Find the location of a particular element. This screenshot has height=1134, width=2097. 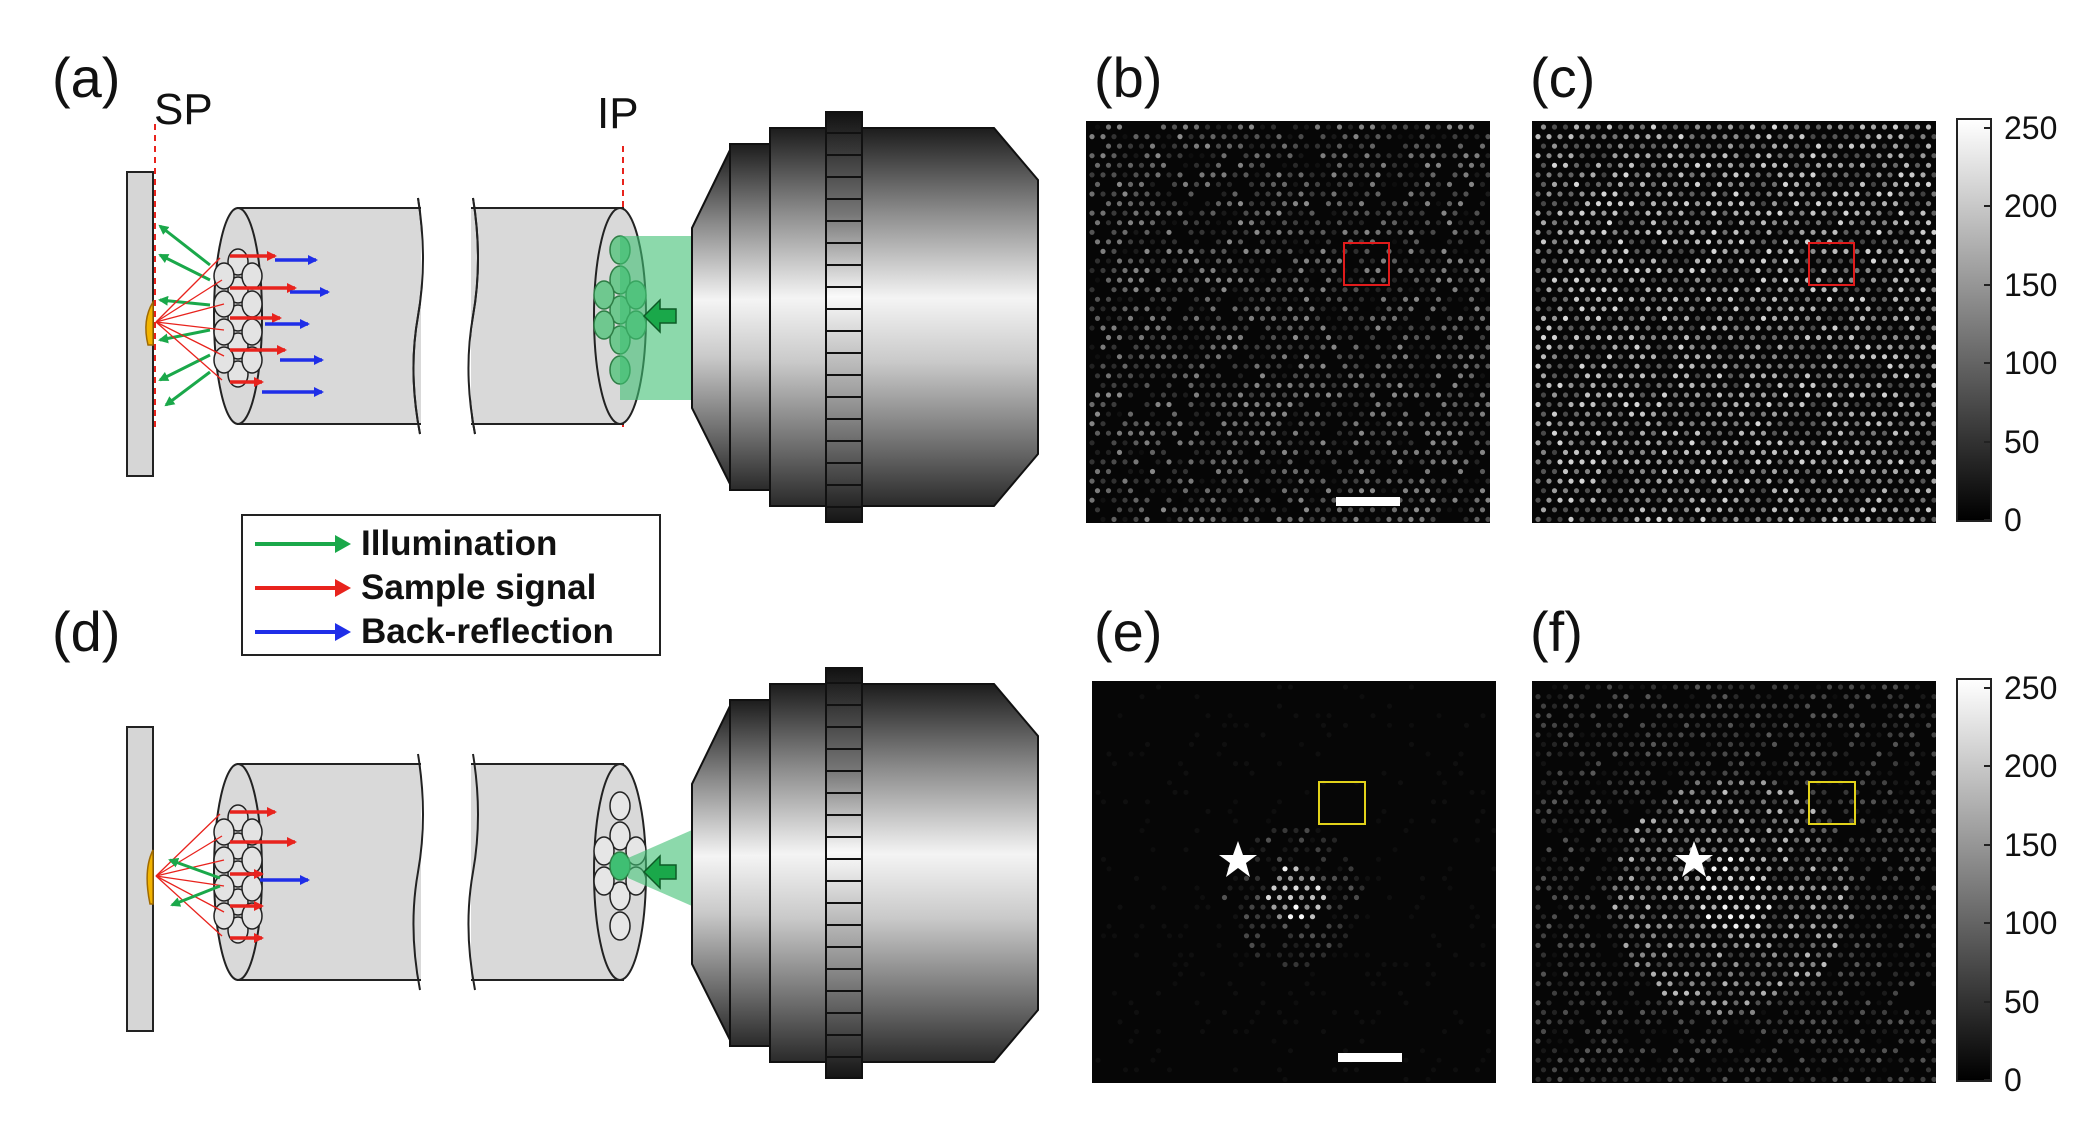

legend-label: Sample signal is located at coordinates (479, 587).